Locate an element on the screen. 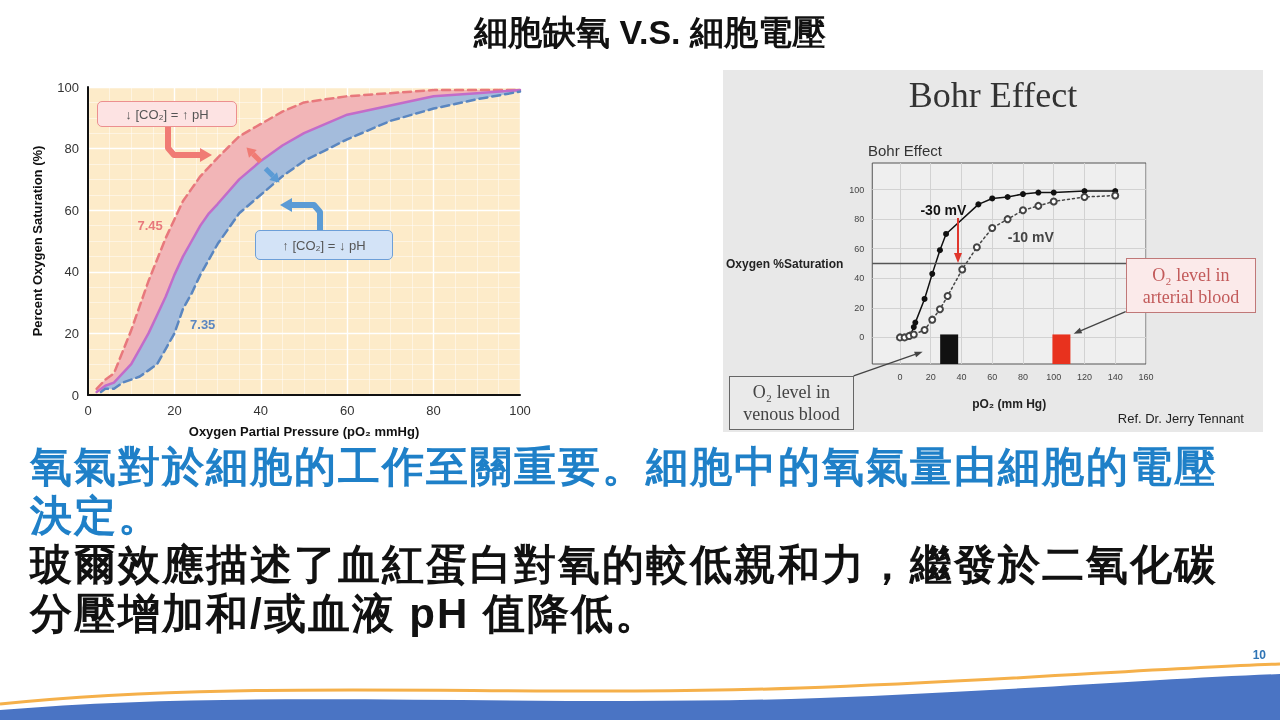  annotation: ↓ [CO₂] = ↑ pH is located at coordinates (167, 114).